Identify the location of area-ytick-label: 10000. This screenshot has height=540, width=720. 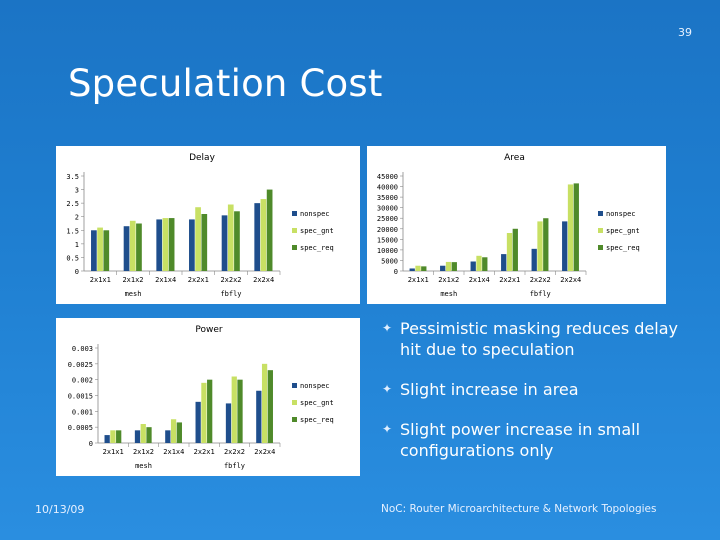
(387, 251).